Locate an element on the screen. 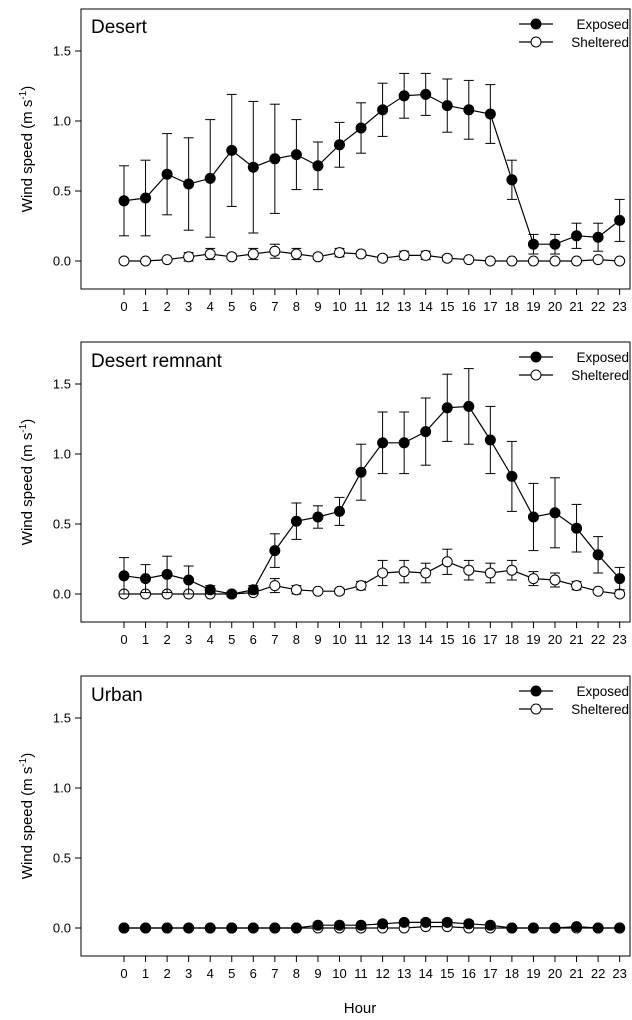 Image resolution: width=632 pixels, height=1020 pixels. x-tick-label: 20 is located at coordinates (555, 973).